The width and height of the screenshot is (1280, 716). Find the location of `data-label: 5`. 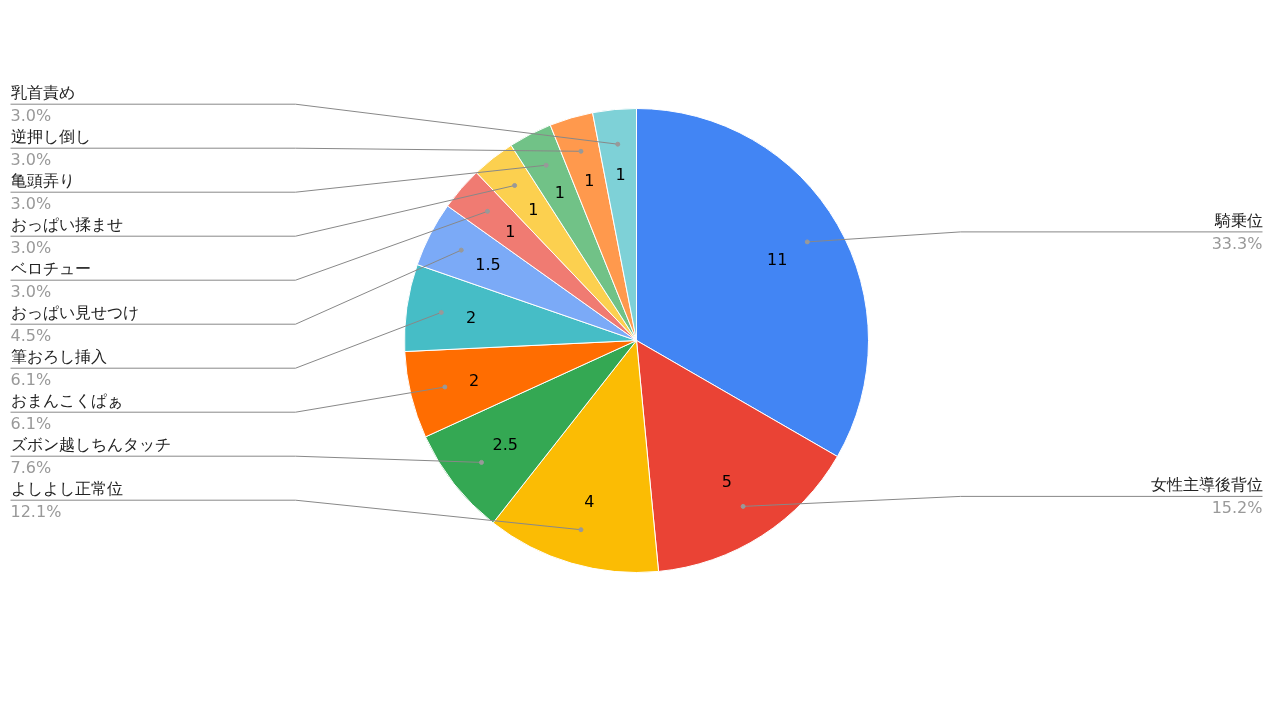

data-label: 5 is located at coordinates (726, 482).